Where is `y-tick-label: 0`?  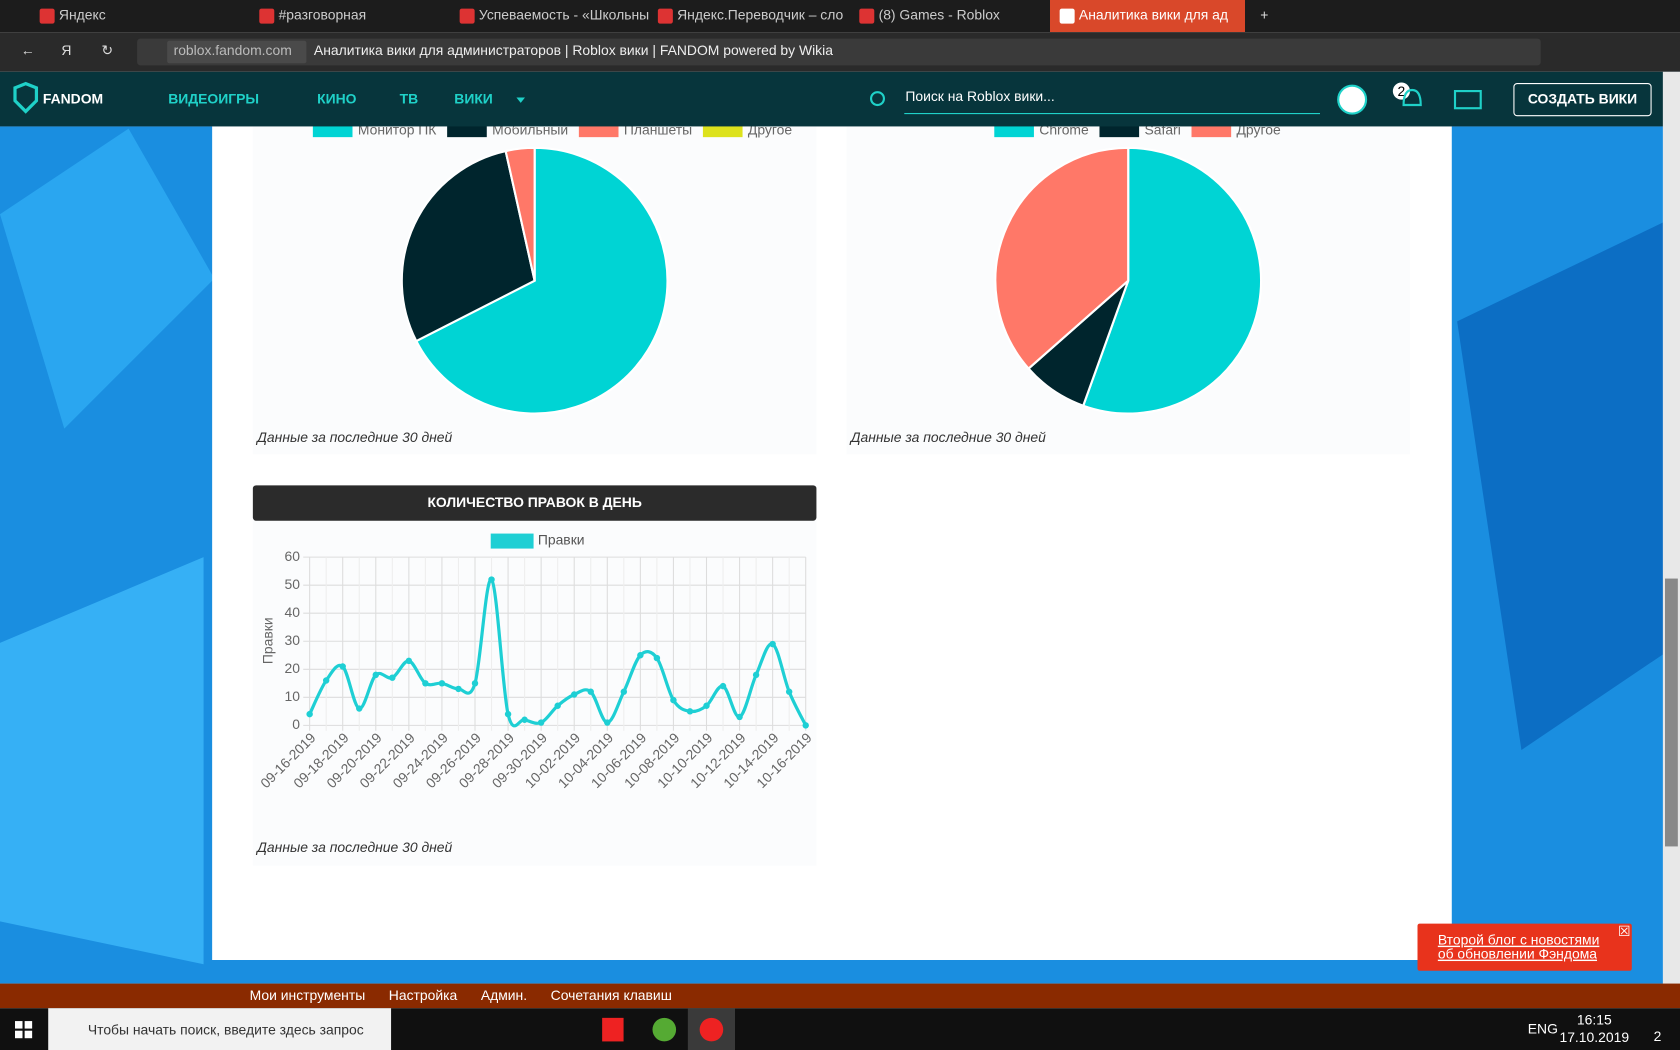
y-tick-label: 0 is located at coordinates (296, 724).